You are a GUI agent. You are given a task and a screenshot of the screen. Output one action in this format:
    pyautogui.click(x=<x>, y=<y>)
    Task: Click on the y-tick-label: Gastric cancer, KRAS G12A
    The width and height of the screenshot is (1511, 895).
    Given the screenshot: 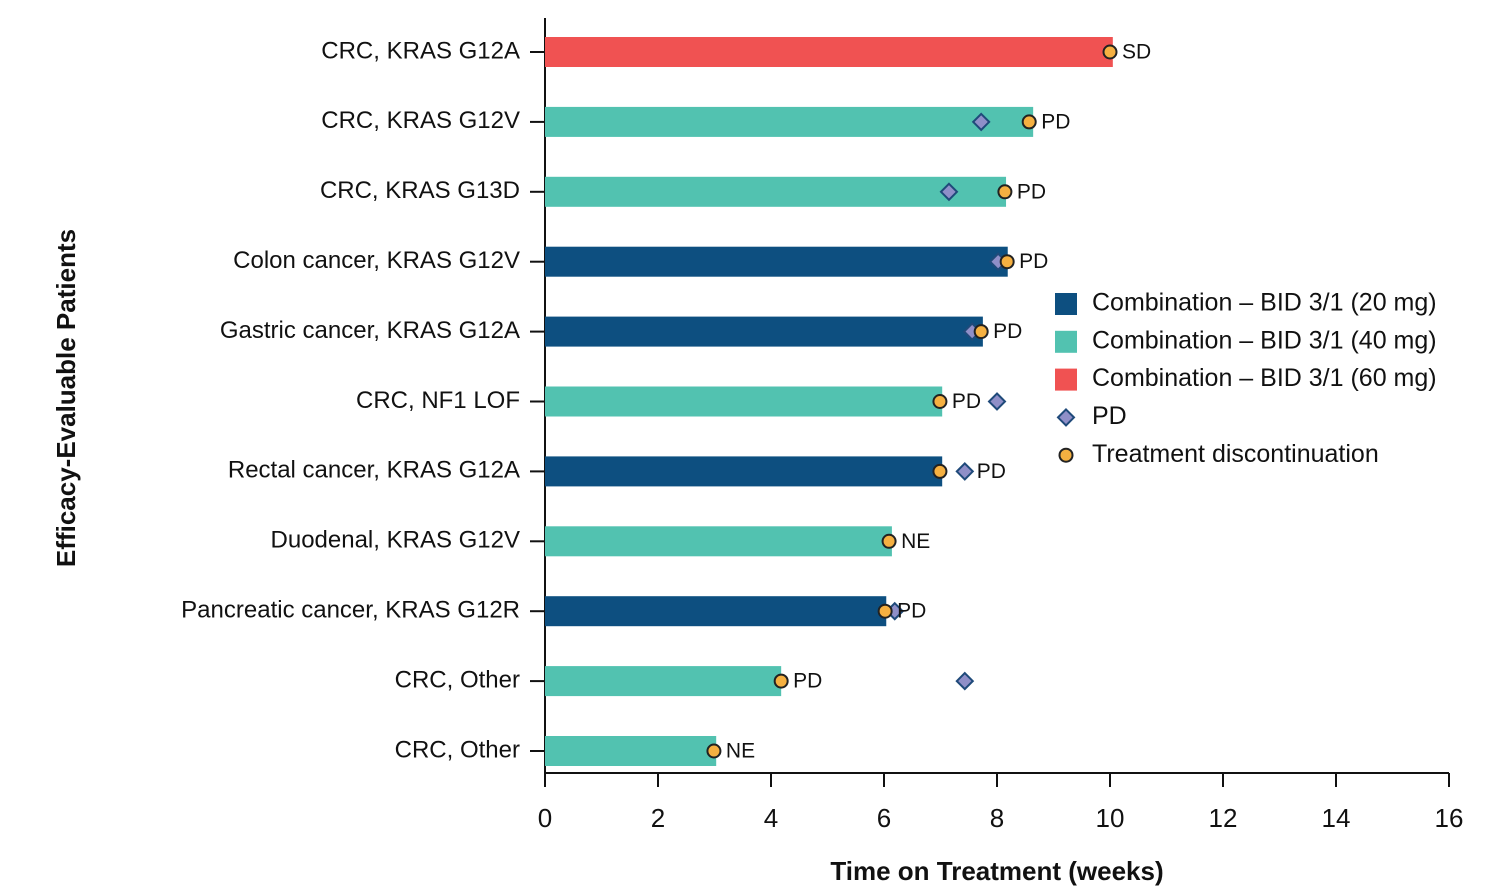 What is the action you would take?
    pyautogui.click(x=370, y=330)
    